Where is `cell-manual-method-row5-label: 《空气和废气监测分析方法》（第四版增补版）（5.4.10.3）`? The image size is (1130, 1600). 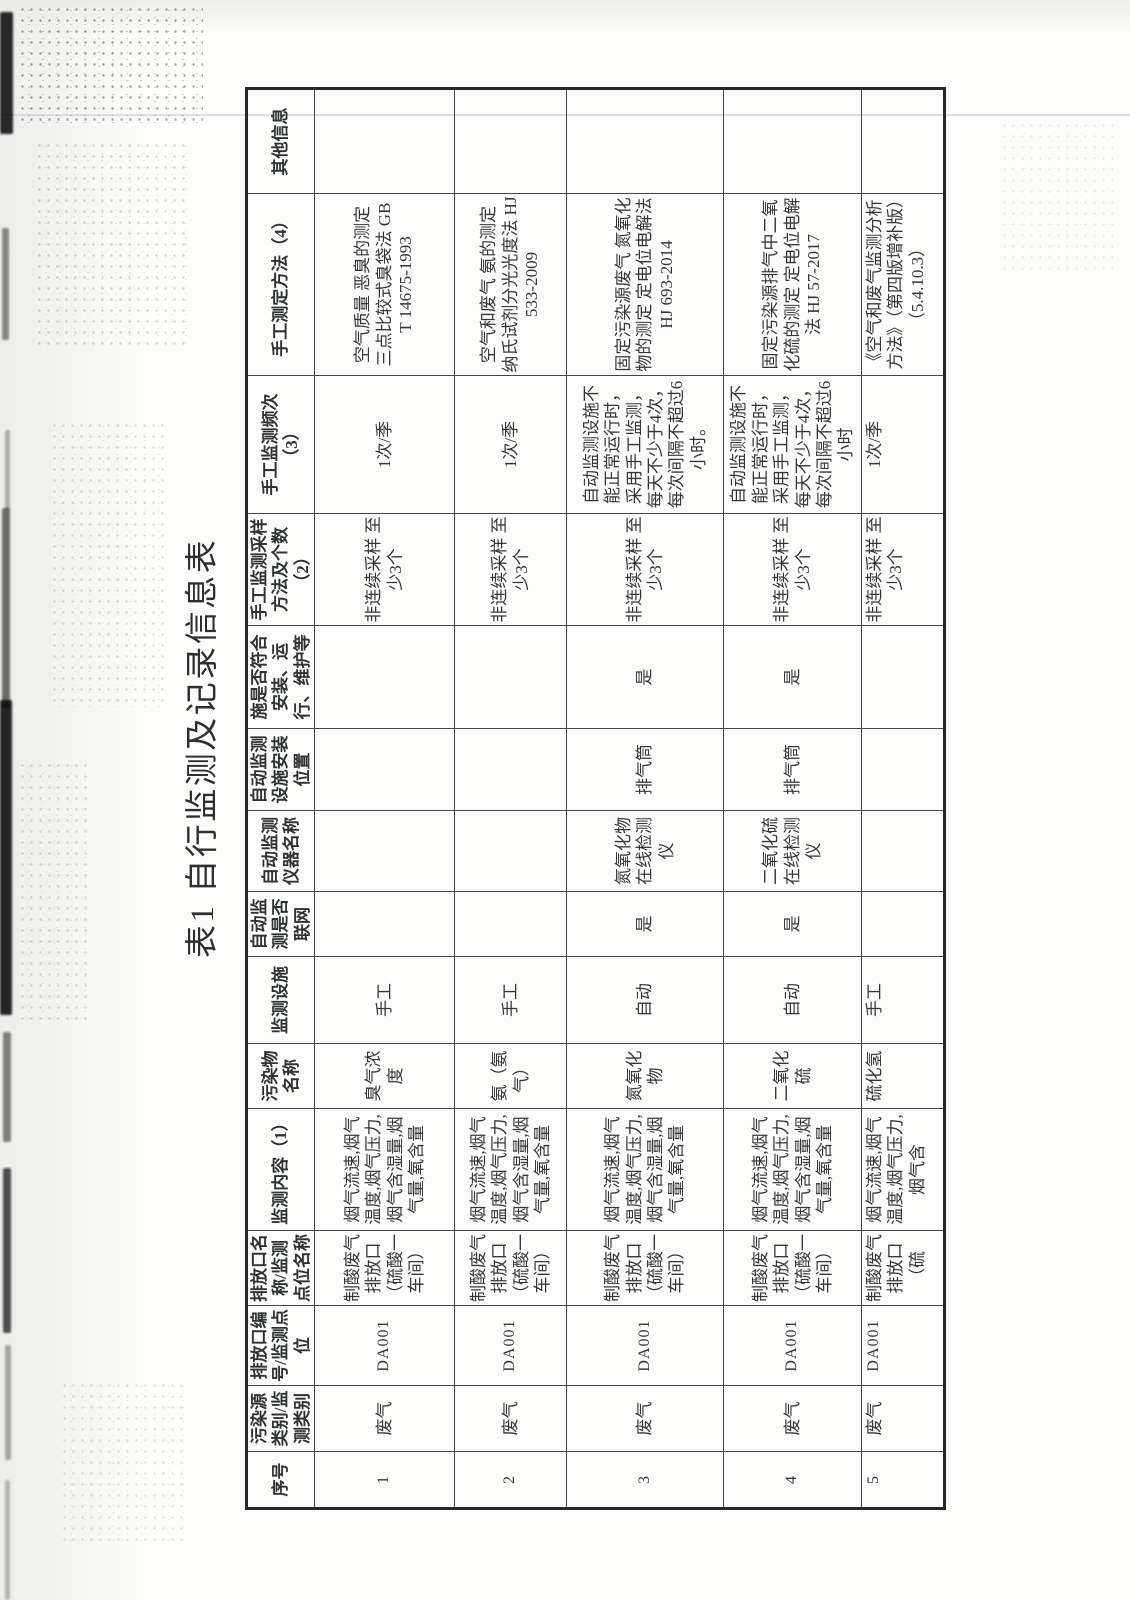 cell-manual-method-row5-label: 《空气和废气监测分析方法》（第四版增补版）（5.4.10.3） is located at coordinates (896, 284).